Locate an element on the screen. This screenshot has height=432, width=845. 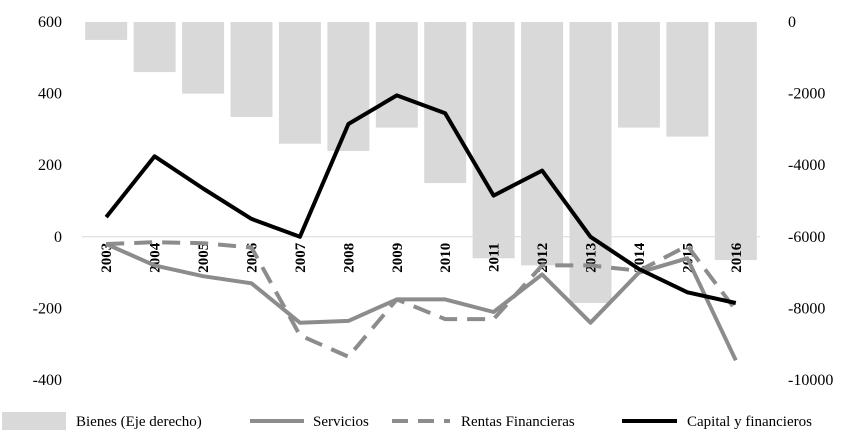
legend-label-rentas-financieras: Rentas Financieras is located at coordinates (518, 422).